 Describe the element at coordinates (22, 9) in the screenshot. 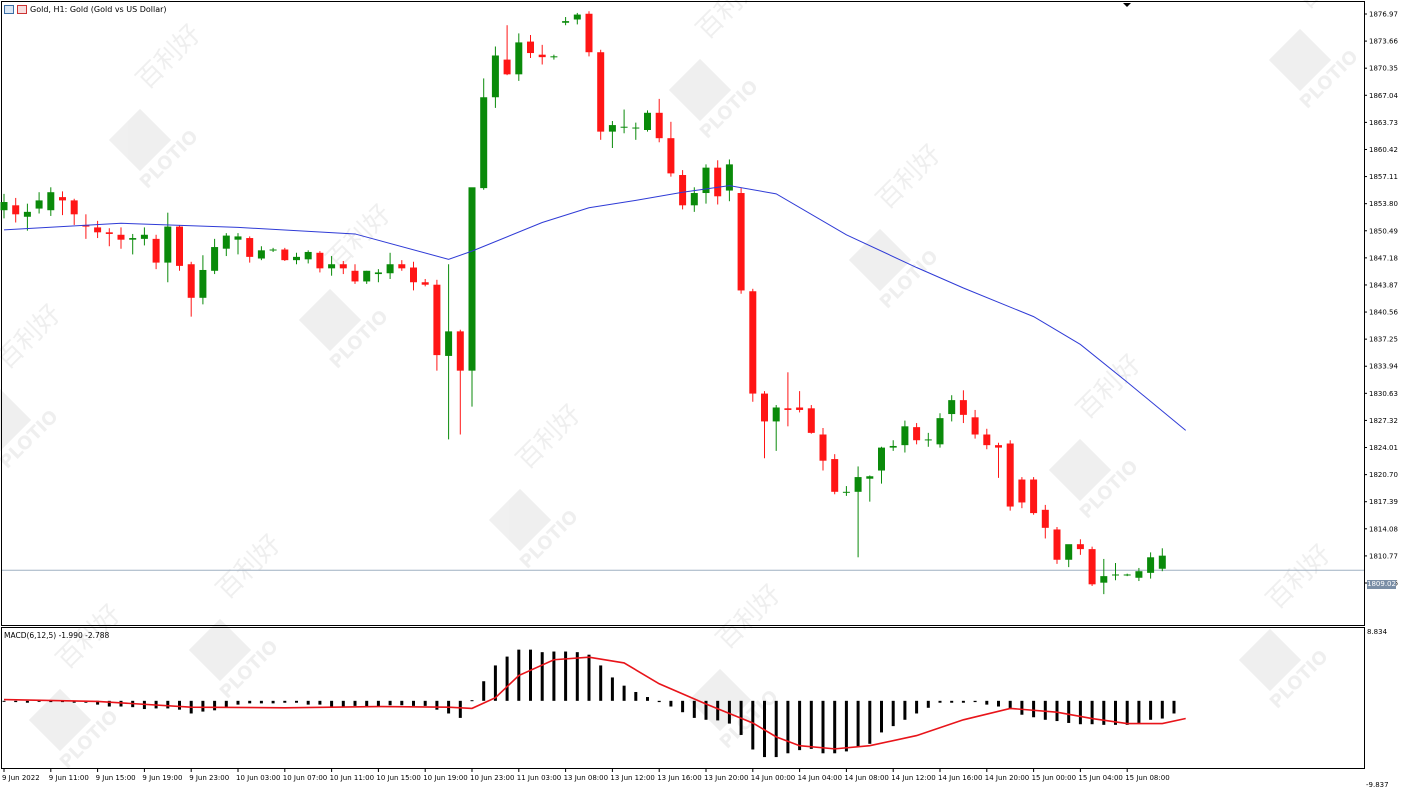

I see `symbol-icon` at that location.